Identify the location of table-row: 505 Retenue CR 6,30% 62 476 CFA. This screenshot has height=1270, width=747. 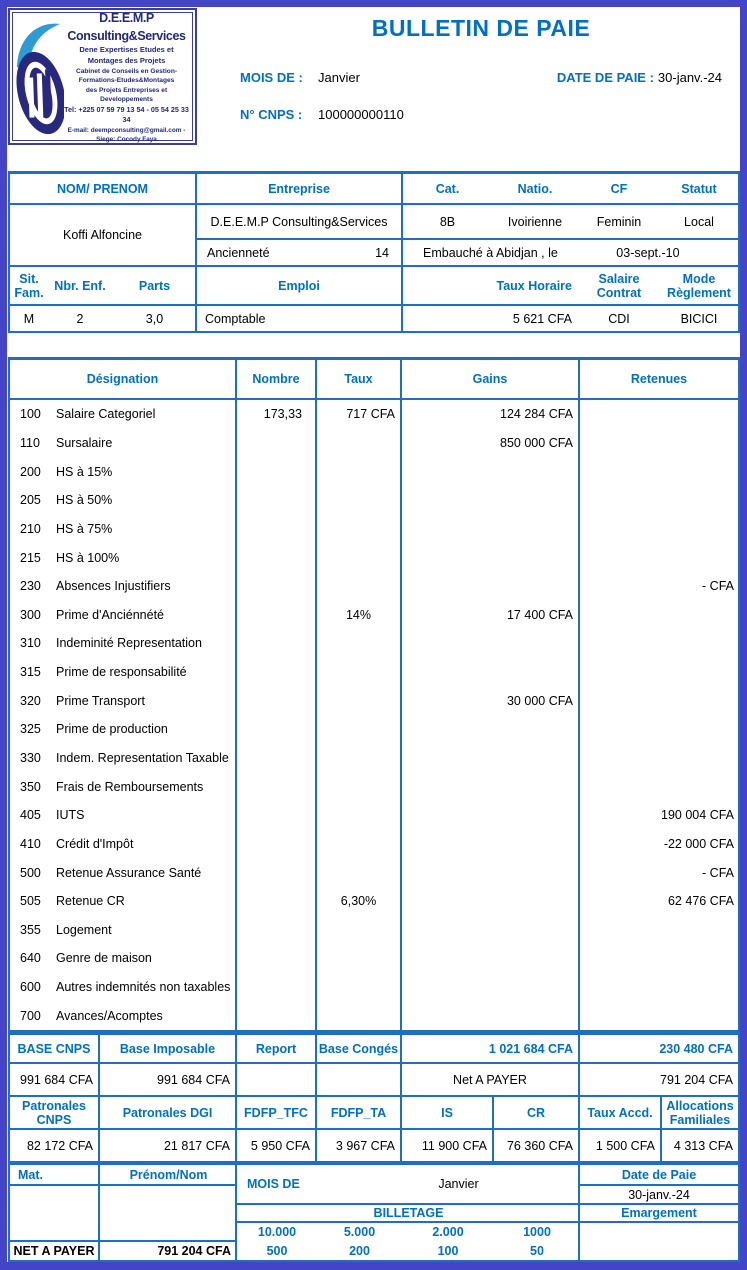
(374, 901).